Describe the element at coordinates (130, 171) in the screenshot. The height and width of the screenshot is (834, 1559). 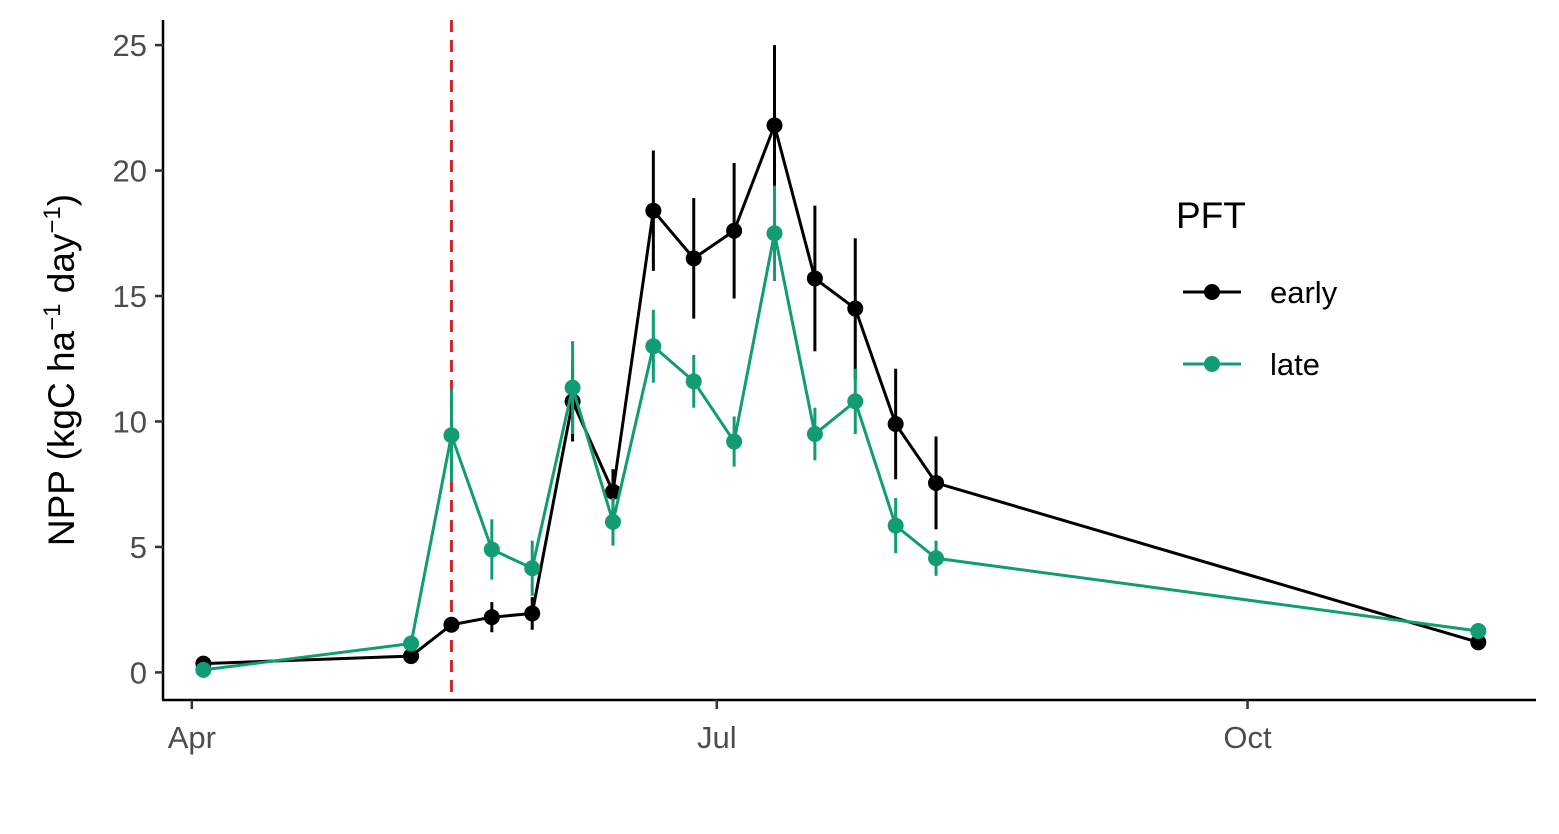
I see `y-tick-label: 20` at that location.